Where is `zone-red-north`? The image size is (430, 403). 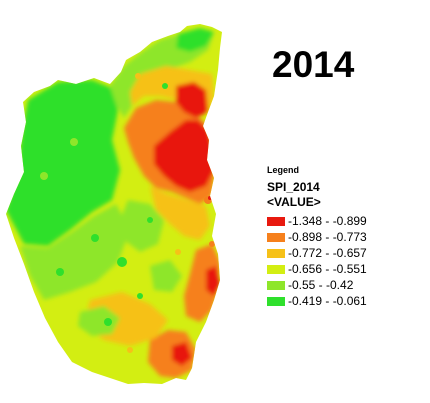 zone-red-north is located at coordinates (192, 100).